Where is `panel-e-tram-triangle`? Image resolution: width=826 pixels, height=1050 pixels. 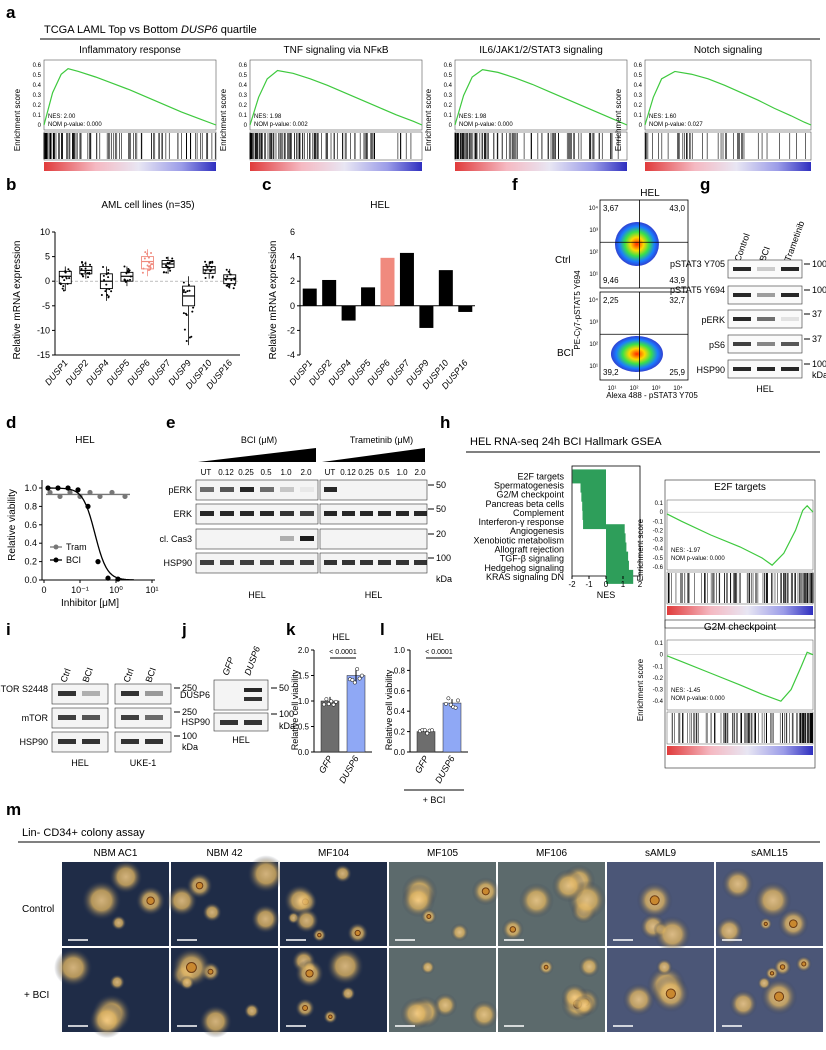
panel-e-tram-triangle is located at coordinates (373, 455).